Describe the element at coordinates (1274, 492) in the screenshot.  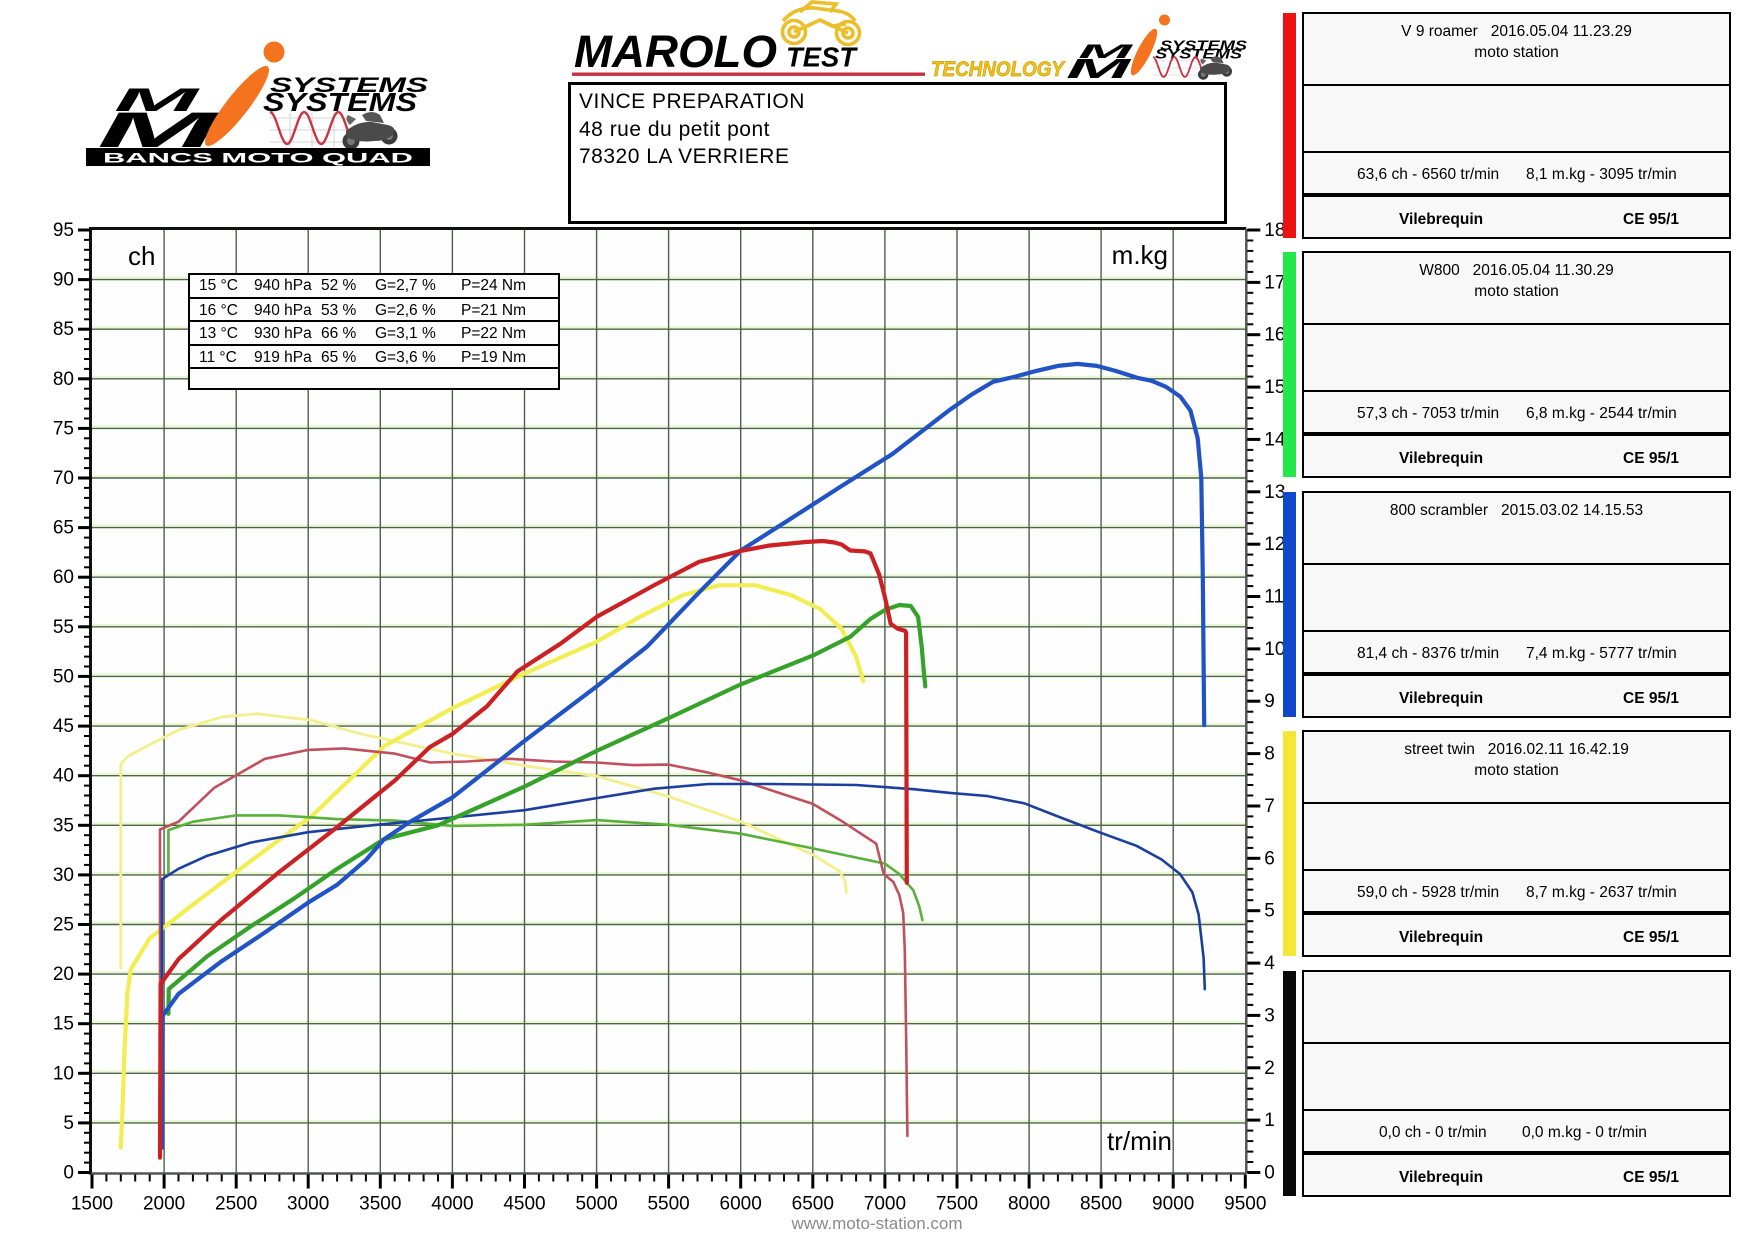
I see `svg-text: 13` at that location.